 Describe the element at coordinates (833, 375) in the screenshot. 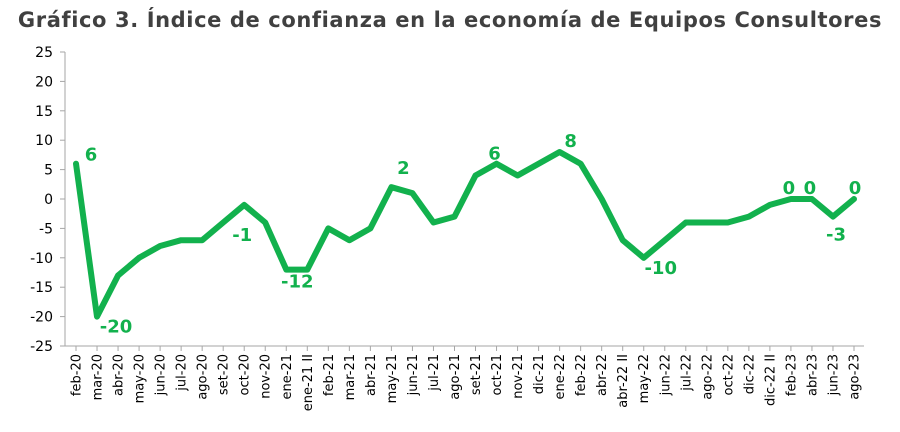

I see `x-tick-label: jun-23` at that location.